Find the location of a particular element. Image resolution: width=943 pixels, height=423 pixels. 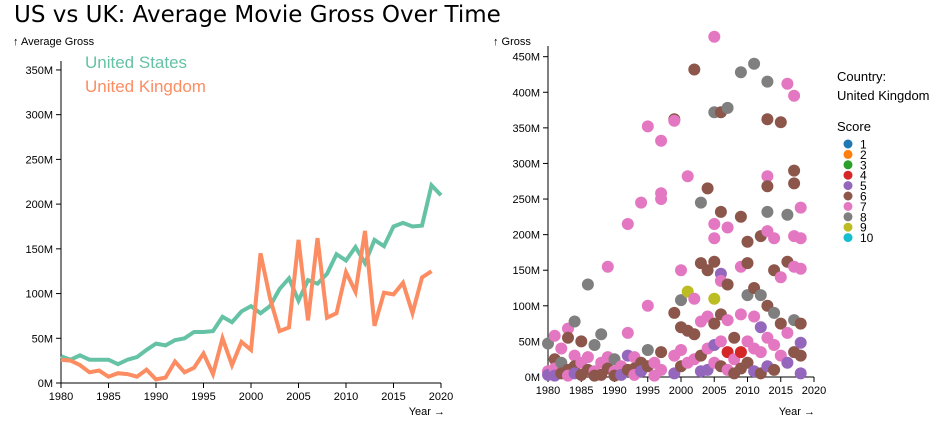

y-tick-label: 400M is located at coordinates (526, 93).